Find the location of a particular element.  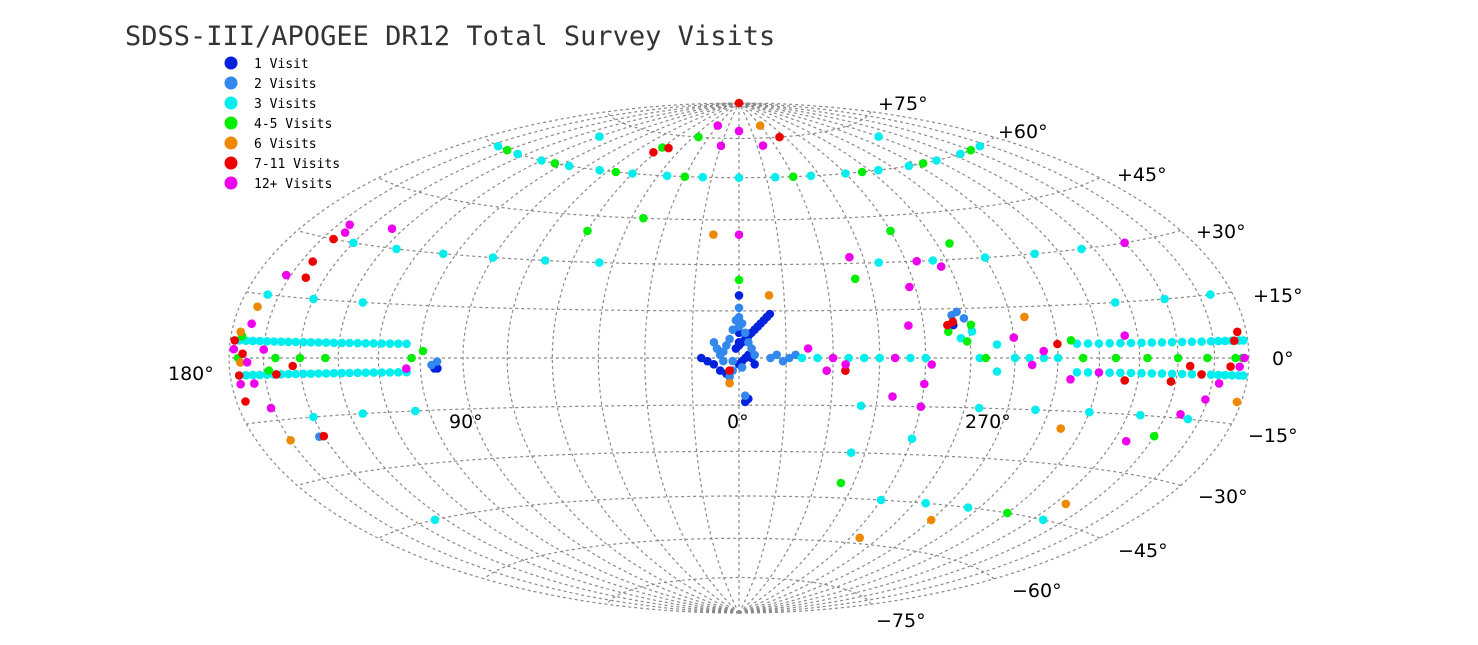

latitude-label: +75° is located at coordinates (903, 104).